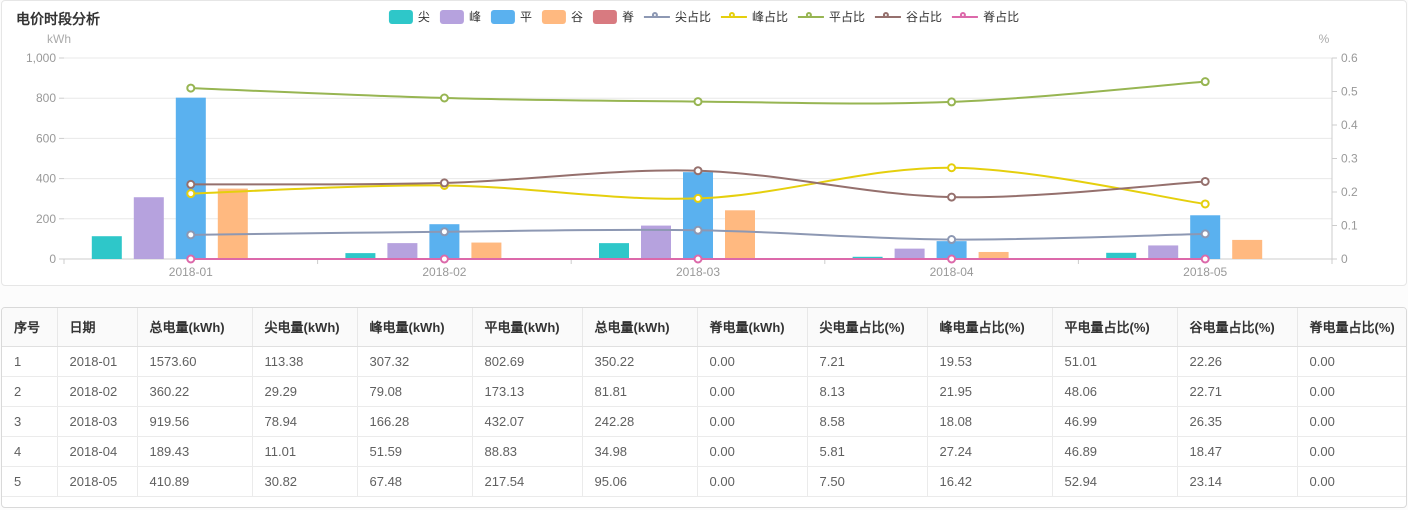 This screenshot has width=1408, height=510. What do you see at coordinates (502, 16) in the screenshot?
I see `legend-swatch-icon` at bounding box center [502, 16].